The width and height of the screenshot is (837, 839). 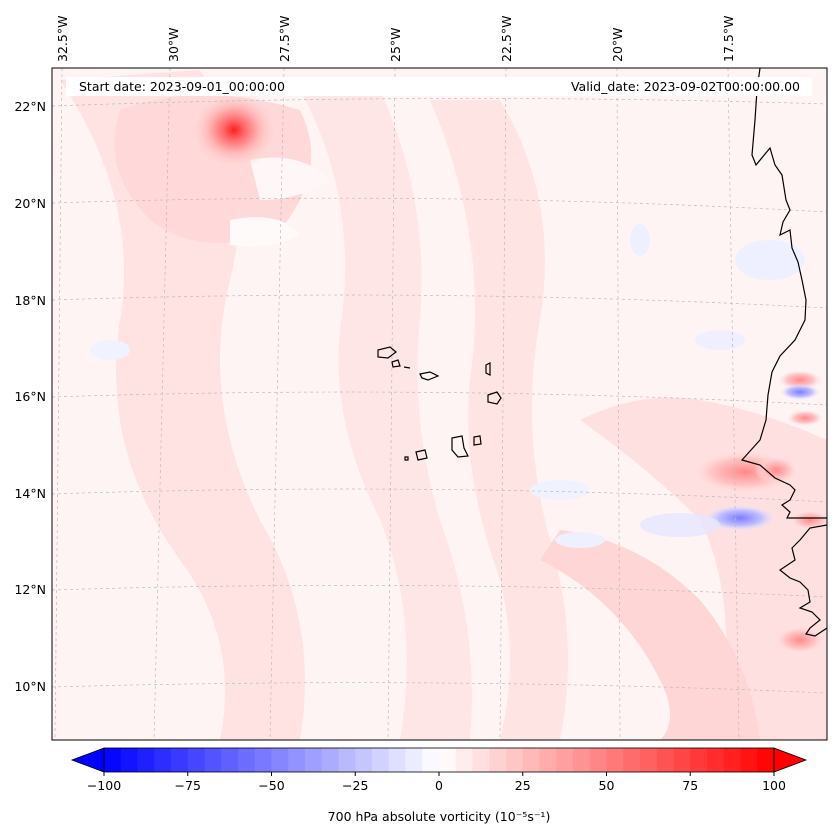 I want to click on colorbar-tick-label: 75, so click(x=690, y=785).